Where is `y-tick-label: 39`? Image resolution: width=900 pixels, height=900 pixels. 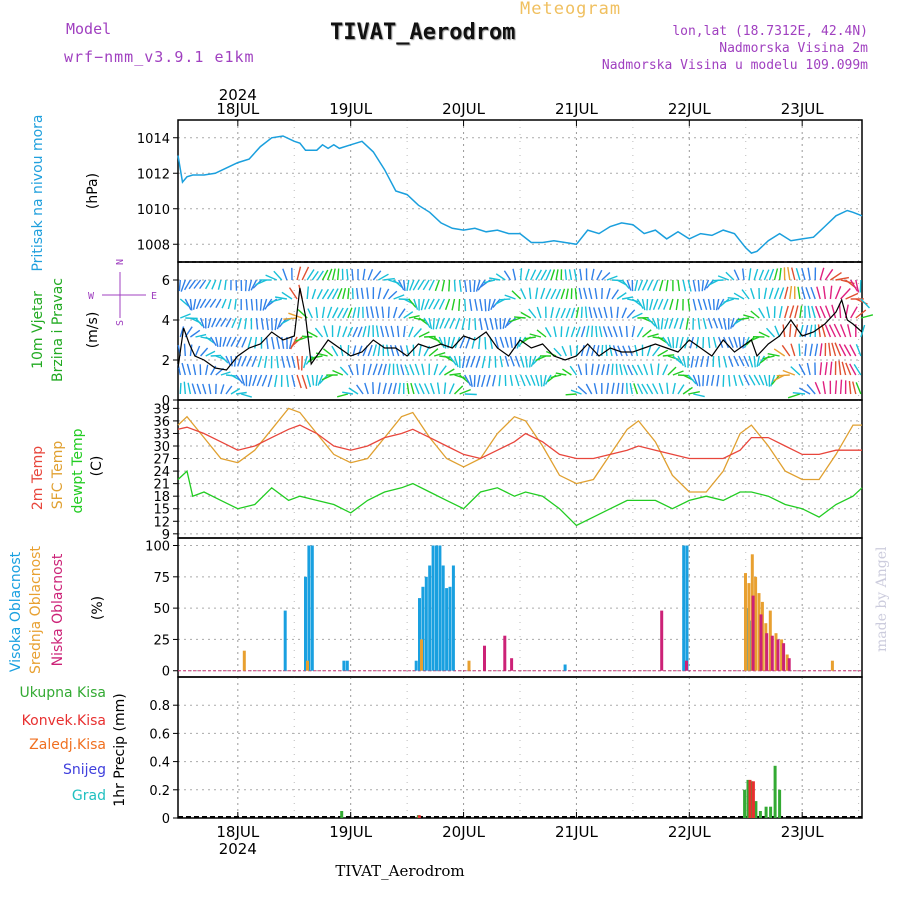
y-tick-label: 39 is located at coordinates (161, 409).